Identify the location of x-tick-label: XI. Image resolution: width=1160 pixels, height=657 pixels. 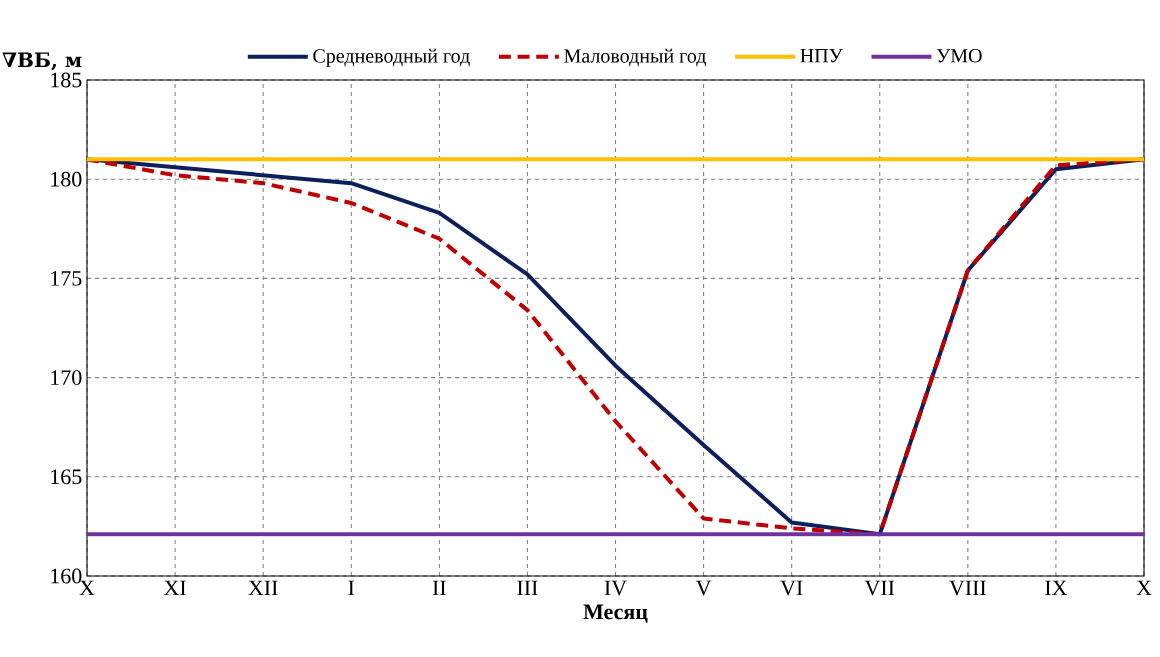
(174, 588).